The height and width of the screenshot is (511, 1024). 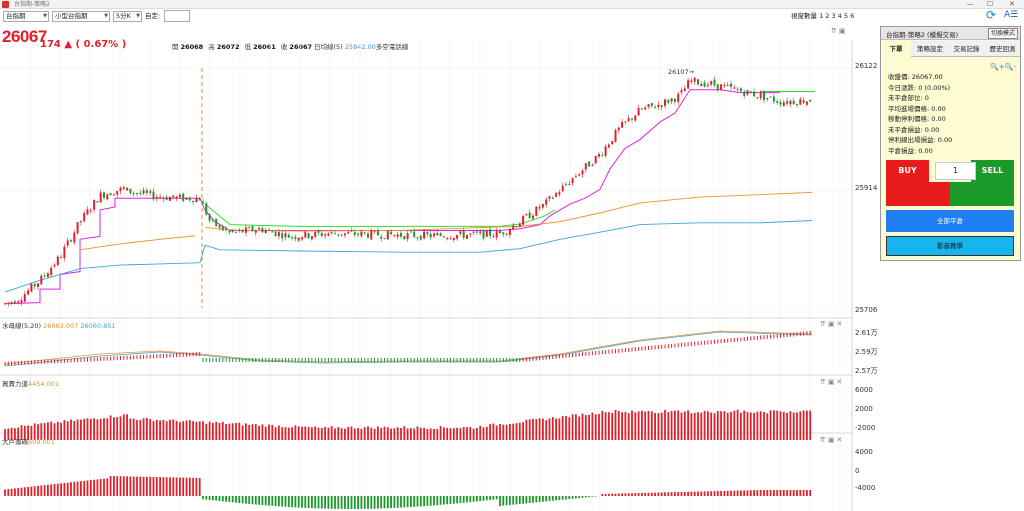 What do you see at coordinates (832, 324) in the screenshot?
I see `ind1-tools-icon: ⇈▣✕` at bounding box center [832, 324].